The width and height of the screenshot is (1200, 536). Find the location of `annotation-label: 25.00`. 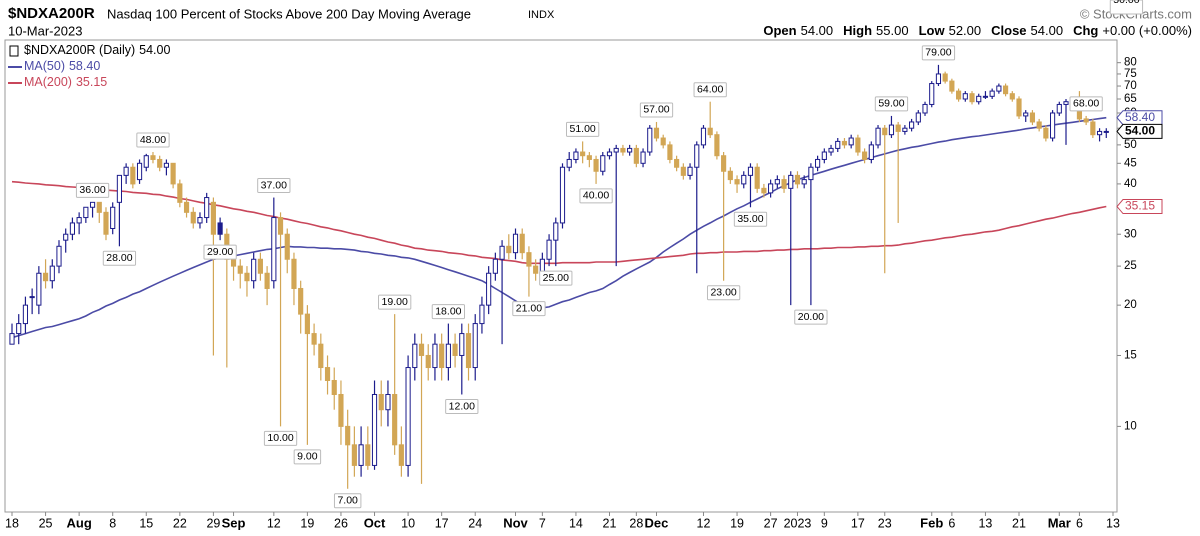

annotation-label: 25.00 is located at coordinates (556, 278).